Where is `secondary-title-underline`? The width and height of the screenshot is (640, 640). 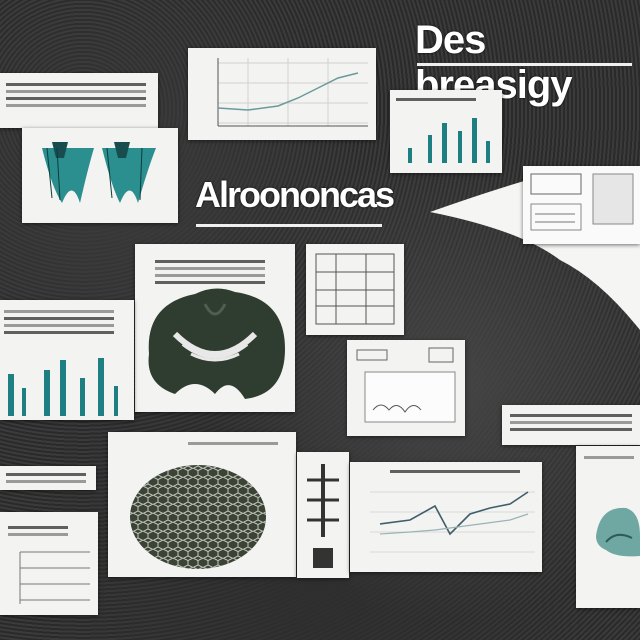
secondary-title-underline is located at coordinates (289, 225).